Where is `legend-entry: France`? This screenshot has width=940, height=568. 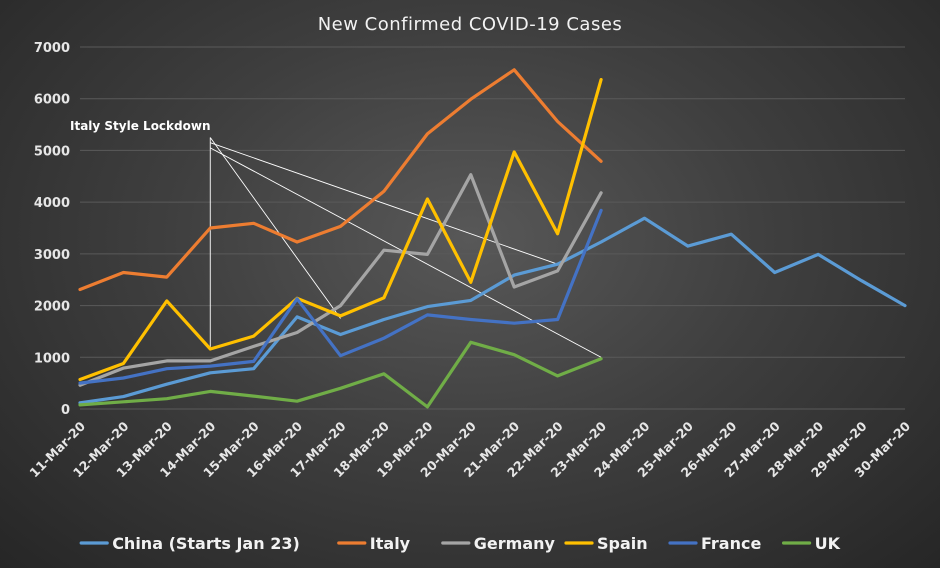 legend-entry: France is located at coordinates (731, 543).